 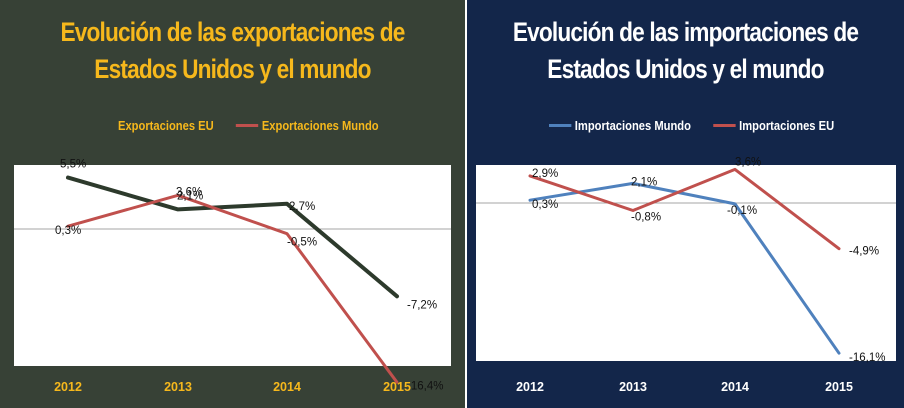 I want to click on legend-item-exportaciones-eu: Exportaciones EU, so click(x=166, y=125).